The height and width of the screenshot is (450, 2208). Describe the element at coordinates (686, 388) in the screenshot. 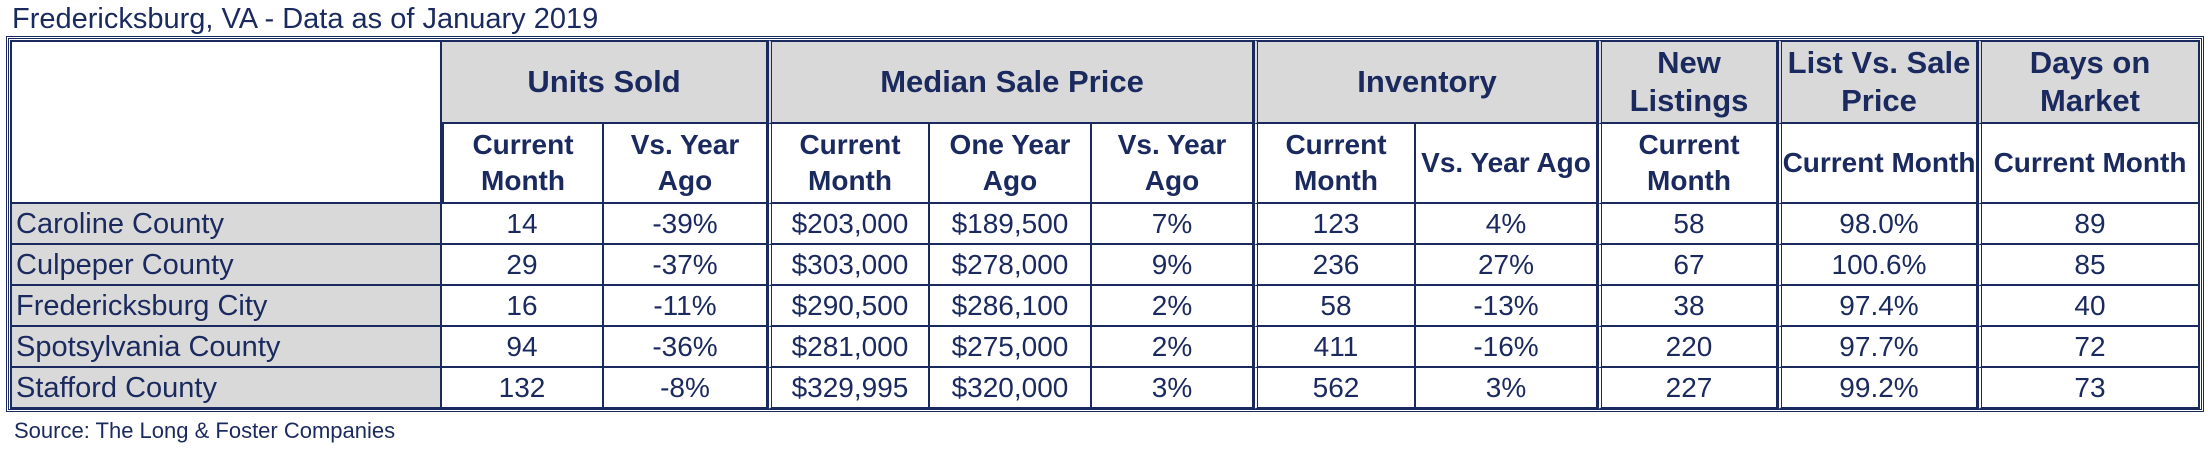

I see `data-cell: -8%` at that location.